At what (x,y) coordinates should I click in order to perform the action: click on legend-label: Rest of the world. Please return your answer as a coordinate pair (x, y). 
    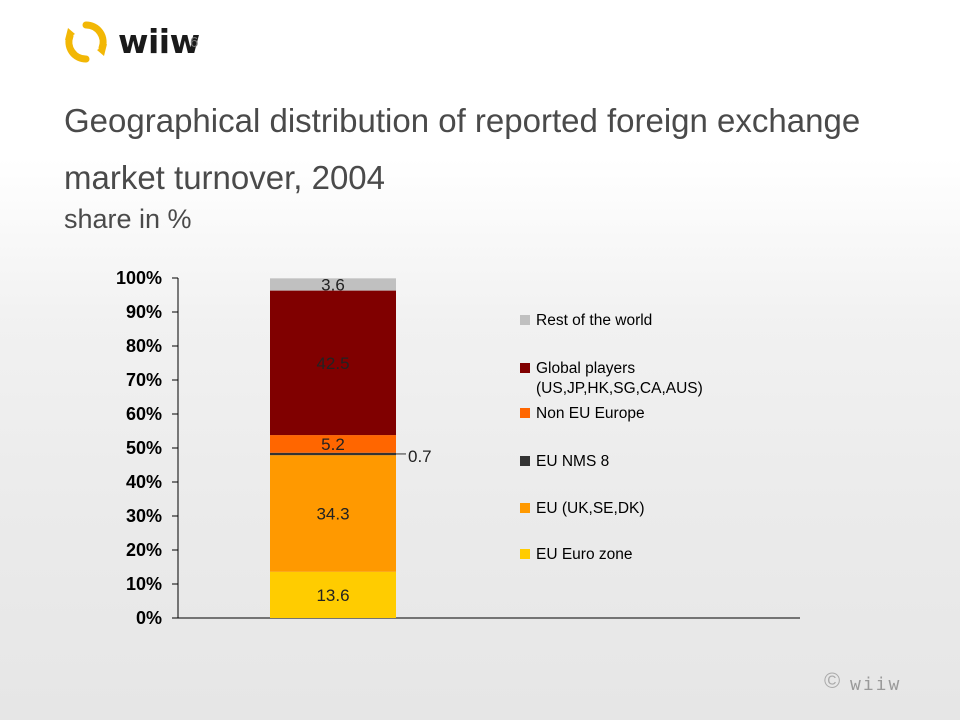
    Looking at the image, I should click on (594, 320).